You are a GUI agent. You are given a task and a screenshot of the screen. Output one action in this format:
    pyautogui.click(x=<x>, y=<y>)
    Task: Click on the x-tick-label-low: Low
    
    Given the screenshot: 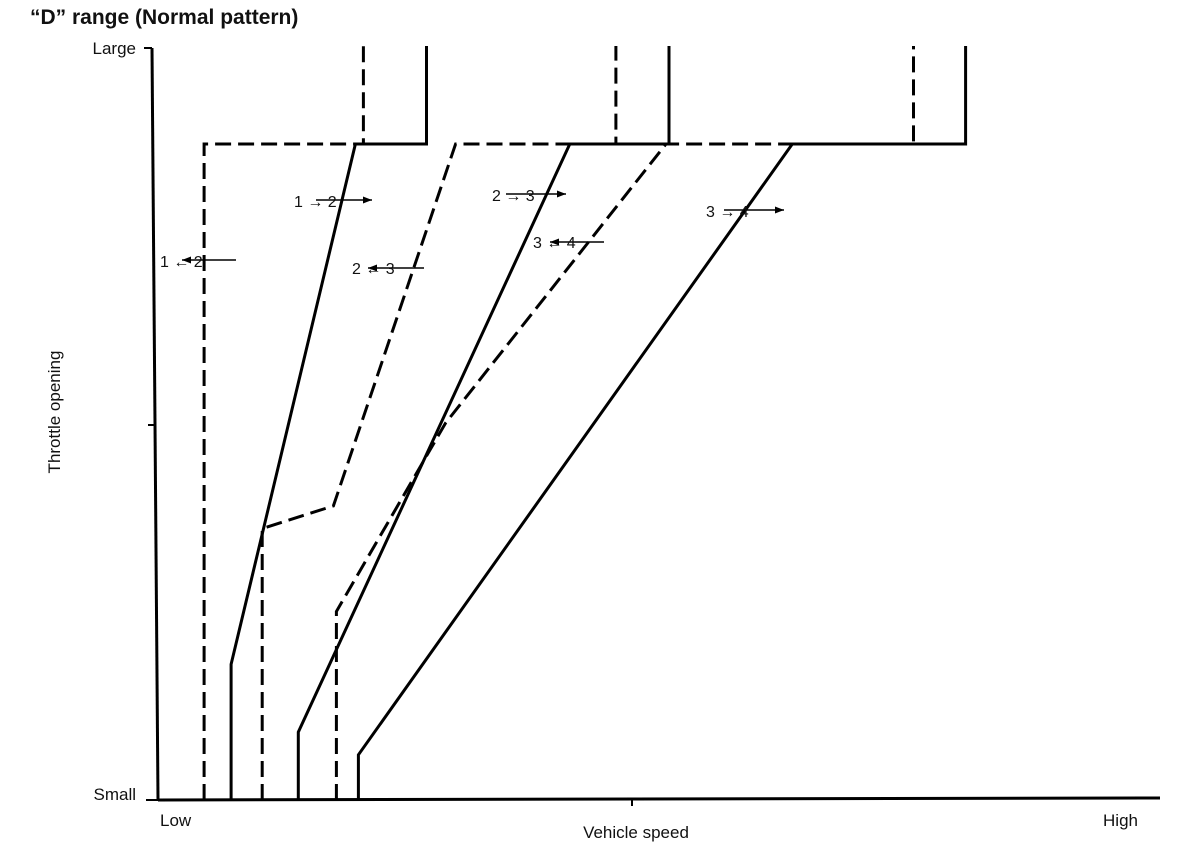 What is the action you would take?
    pyautogui.click(x=176, y=820)
    